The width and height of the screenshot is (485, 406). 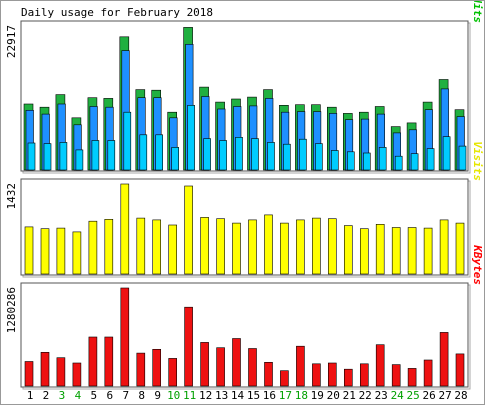 What do you see at coordinates (238, 395) in the screenshot?
I see `day-label-14: 14` at bounding box center [238, 395].